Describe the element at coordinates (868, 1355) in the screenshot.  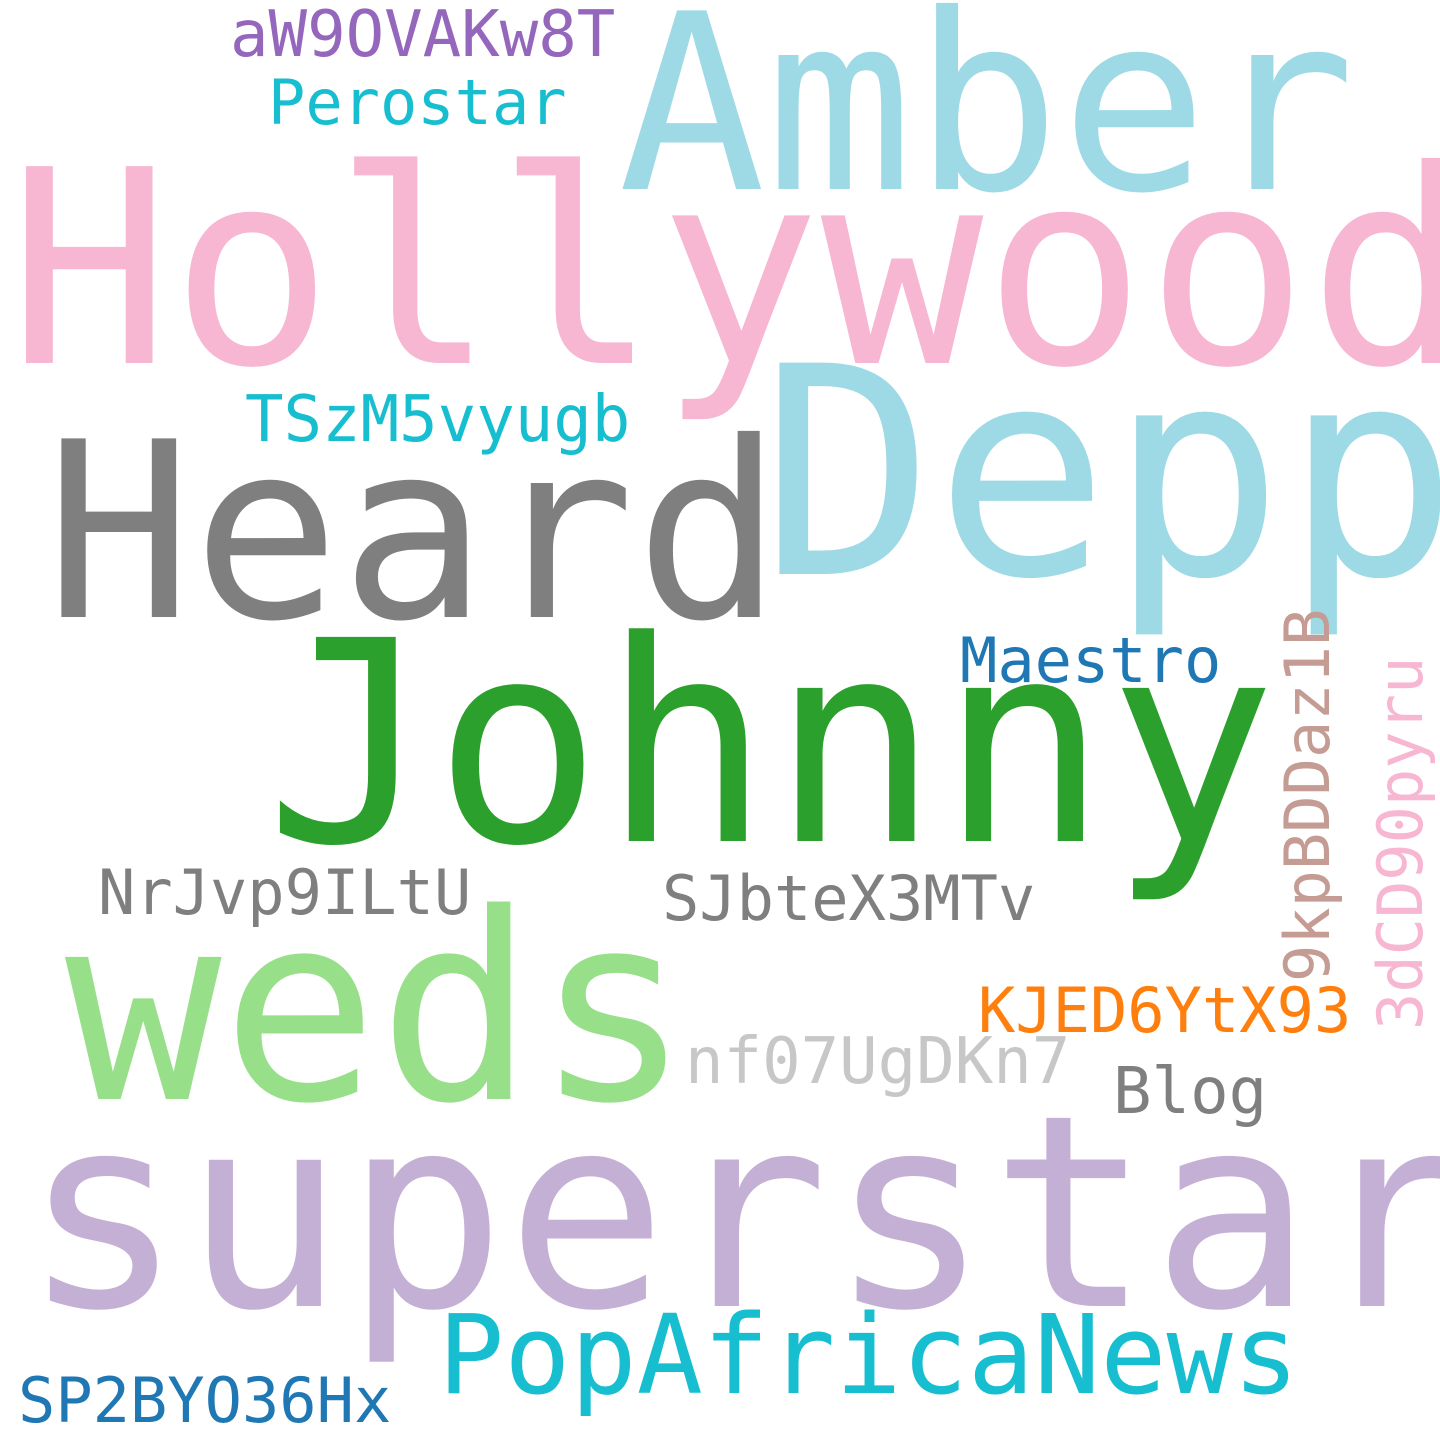
I see `word-popafricanews: PopAfricaNews` at that location.